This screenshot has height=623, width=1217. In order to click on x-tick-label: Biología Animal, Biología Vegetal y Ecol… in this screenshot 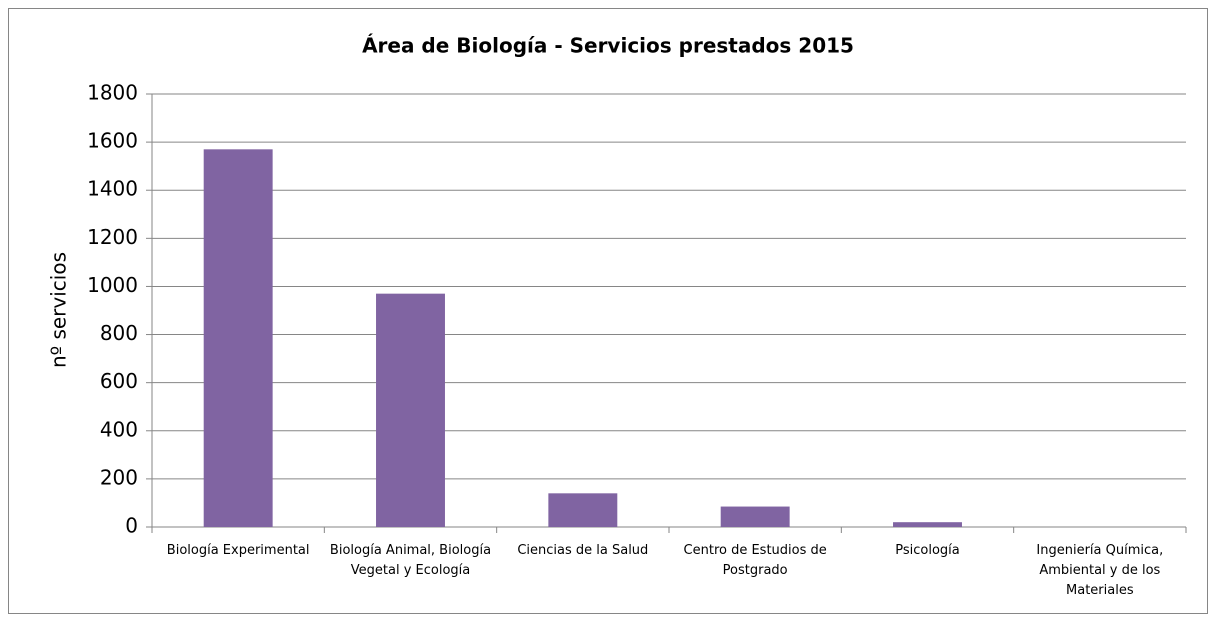, I will do `click(410, 560)`.